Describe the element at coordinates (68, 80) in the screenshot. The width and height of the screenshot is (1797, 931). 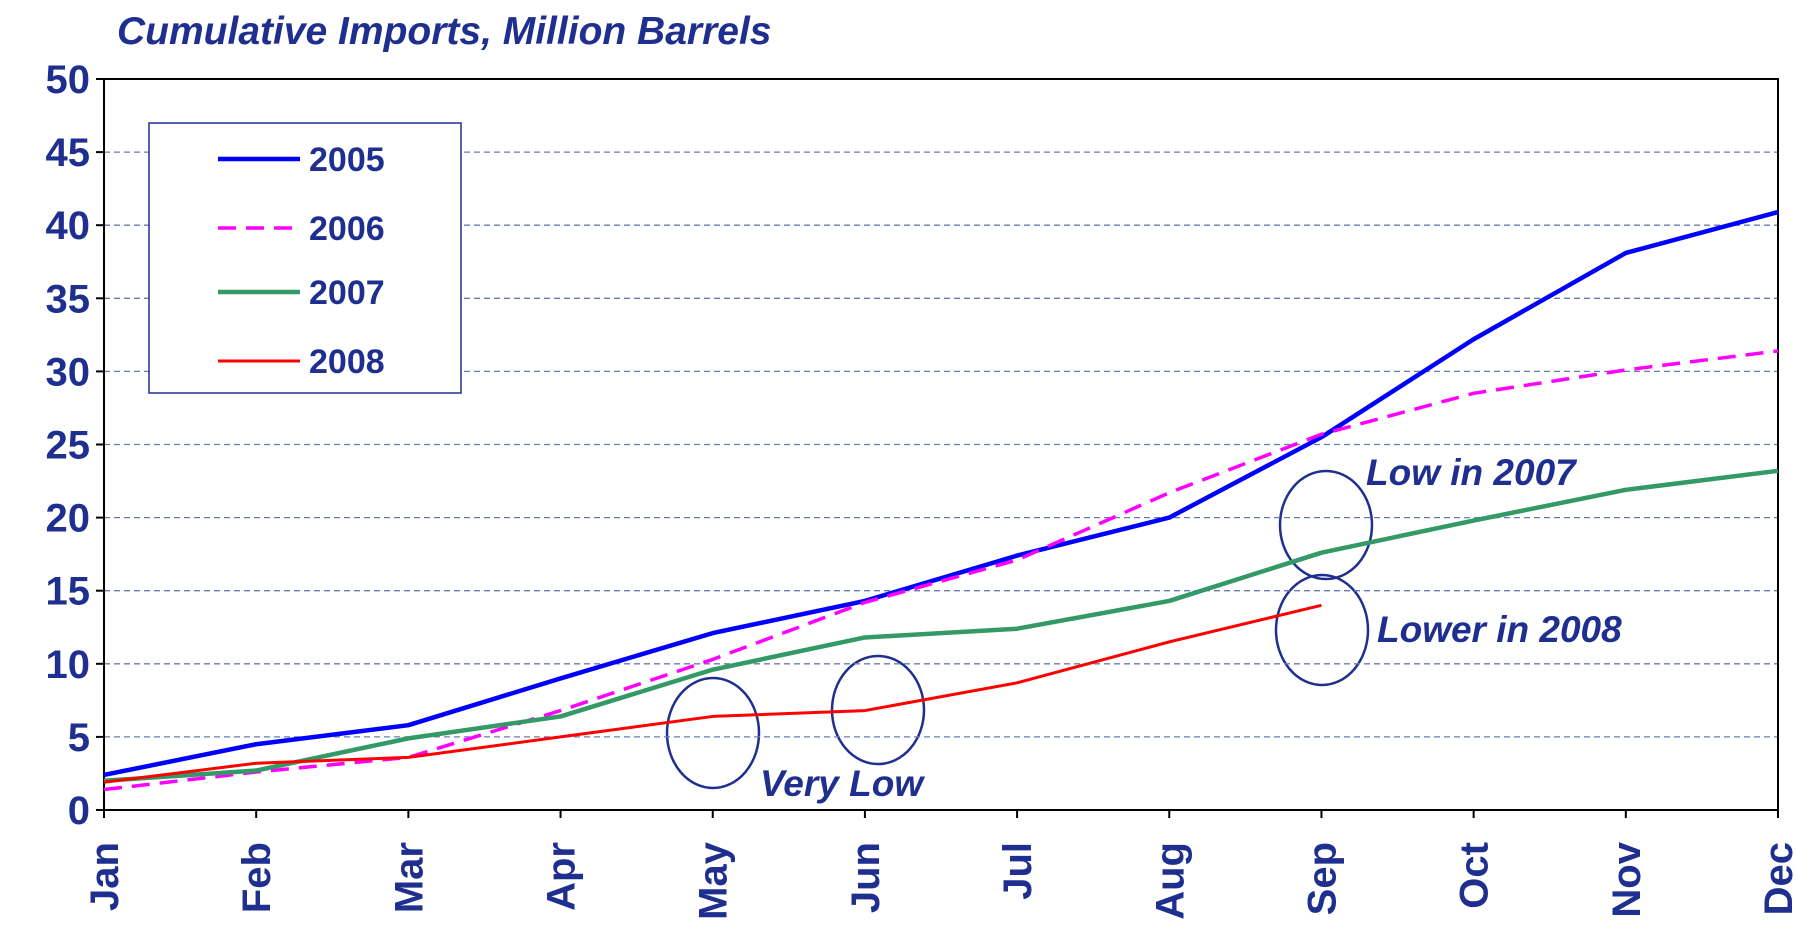
I see `y-tick-label: 50` at that location.